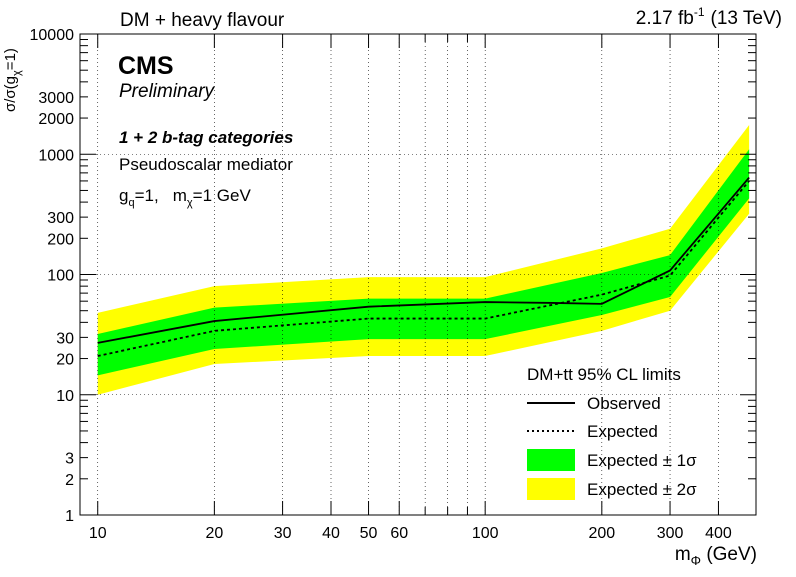 This screenshot has width=796, height=577. What do you see at coordinates (69, 459) in the screenshot?
I see `y-tick-label: 3` at bounding box center [69, 459].